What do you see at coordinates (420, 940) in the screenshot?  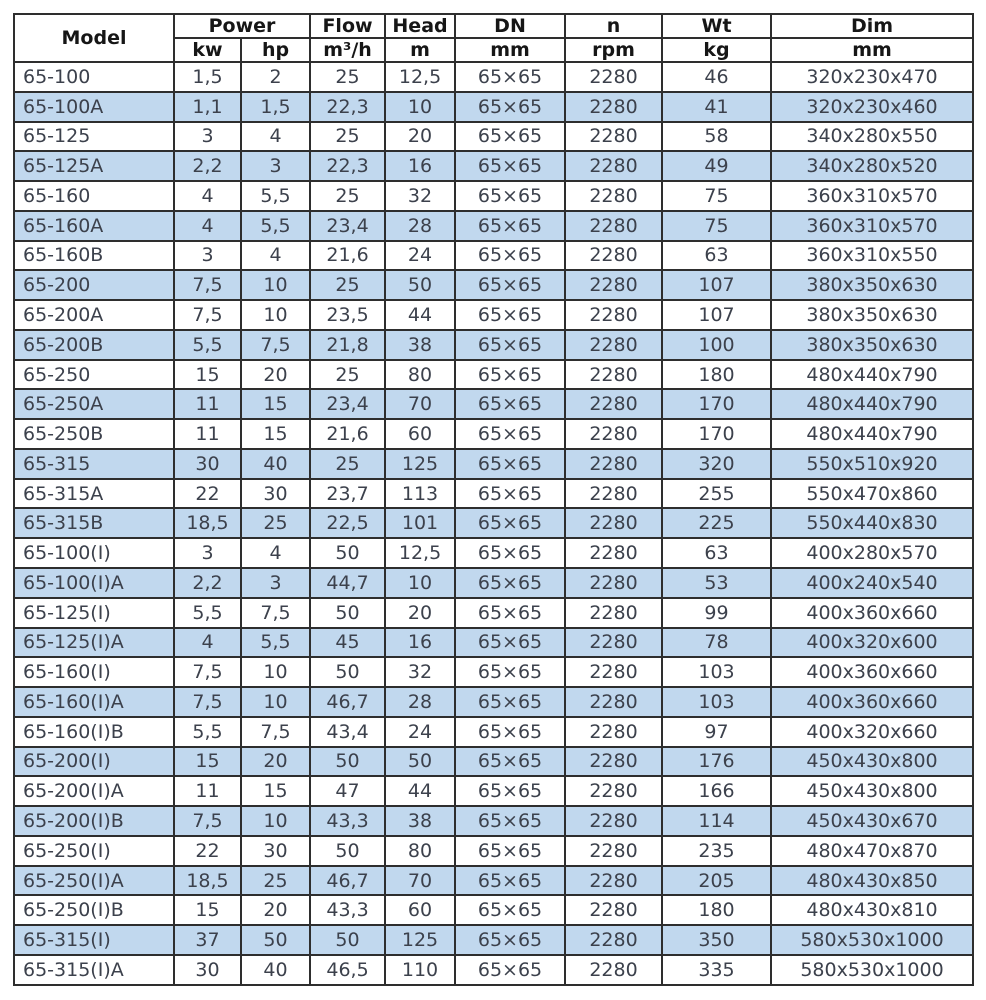 I see `cell-head: 125` at bounding box center [420, 940].